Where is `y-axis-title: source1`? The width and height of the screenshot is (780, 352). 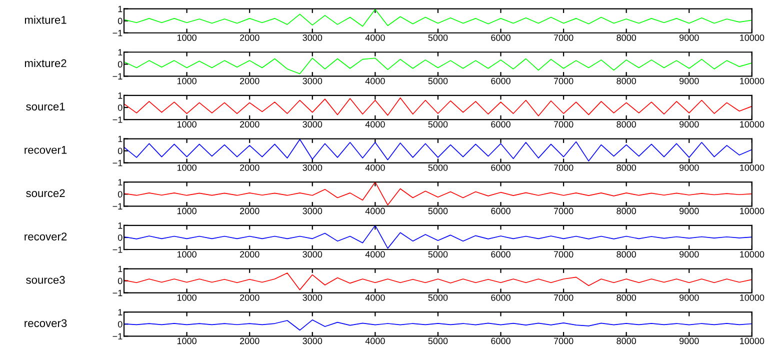 y-axis-title: source1 is located at coordinates (45, 106).